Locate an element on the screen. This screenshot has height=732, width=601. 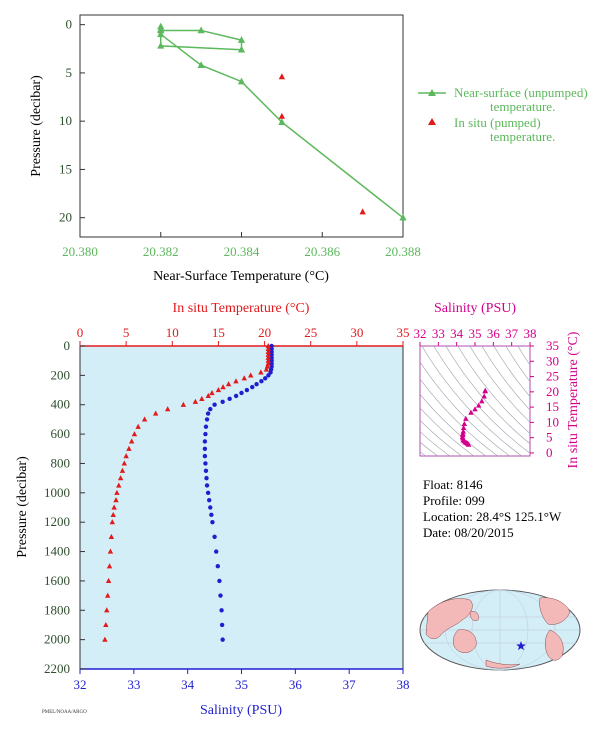
top-y-axis-label: Pressure (decibar) is located at coordinates (36, 126).